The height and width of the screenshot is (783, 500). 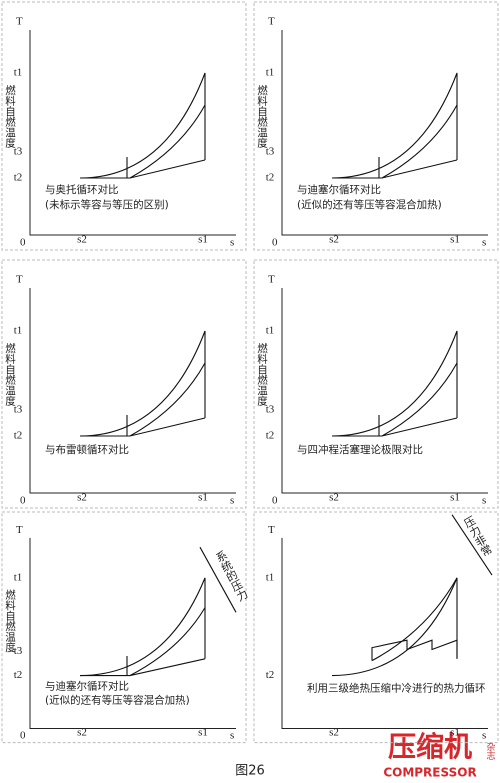 I want to click on stepped-cycle, so click(x=414, y=619).